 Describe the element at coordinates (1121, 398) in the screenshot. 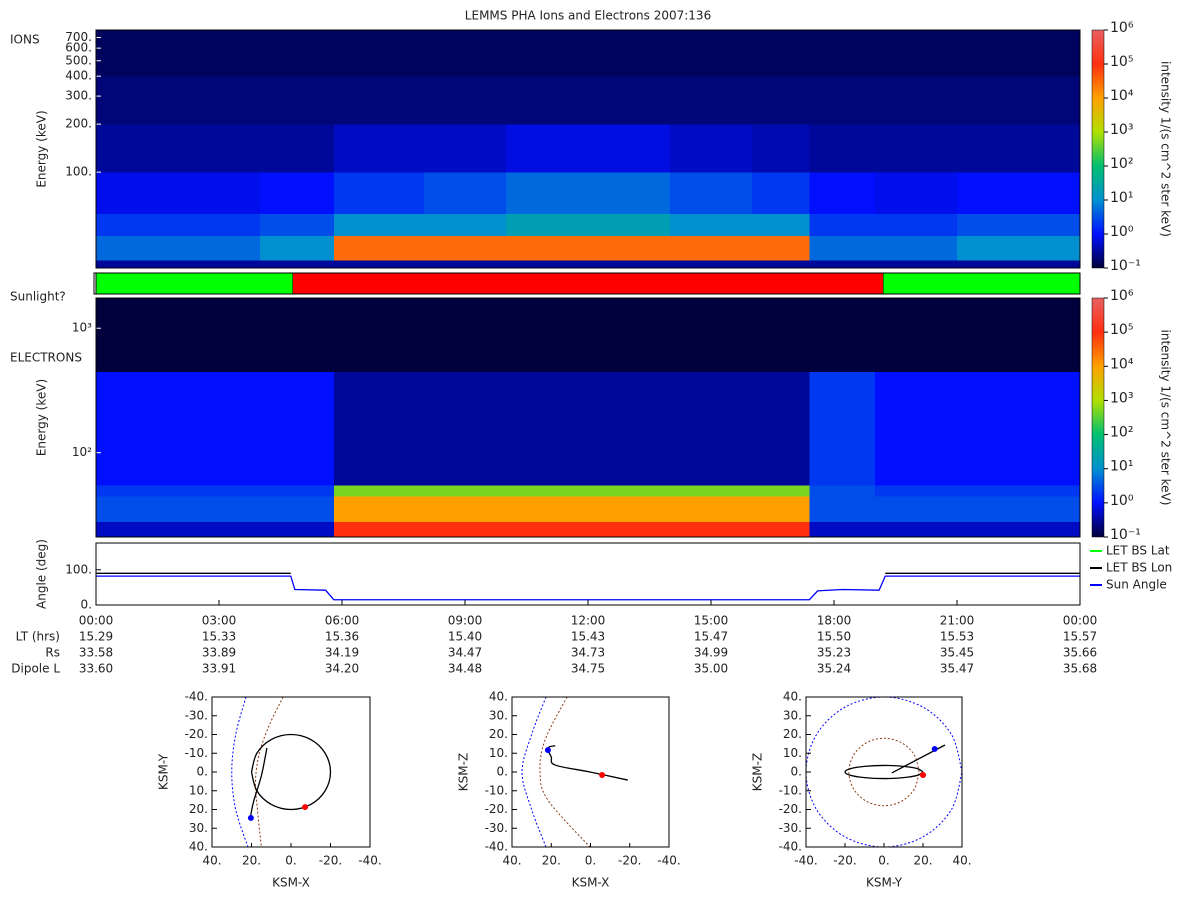

I see `colorbar-tick-label: 10³` at that location.